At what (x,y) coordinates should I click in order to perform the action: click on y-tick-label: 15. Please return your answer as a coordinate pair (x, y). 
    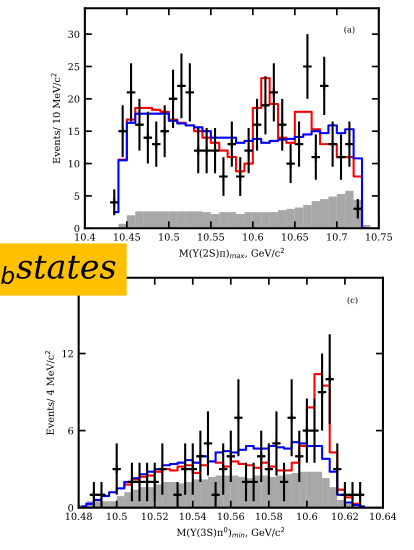
    Looking at the image, I should click on (74, 132).